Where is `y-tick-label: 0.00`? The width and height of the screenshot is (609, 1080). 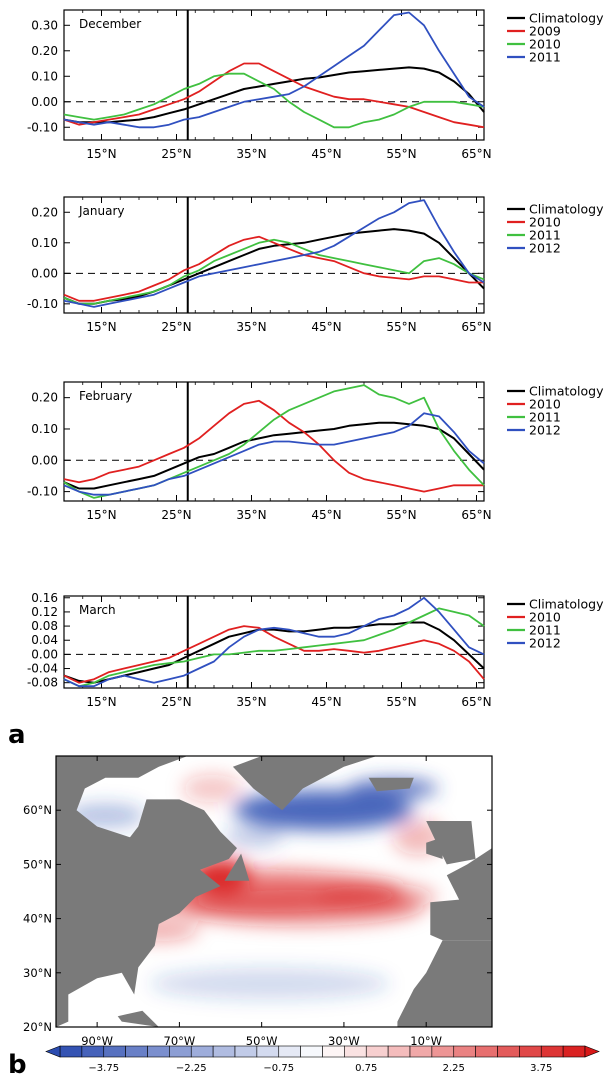
y-tick-label: 0.00 is located at coordinates (44, 654).